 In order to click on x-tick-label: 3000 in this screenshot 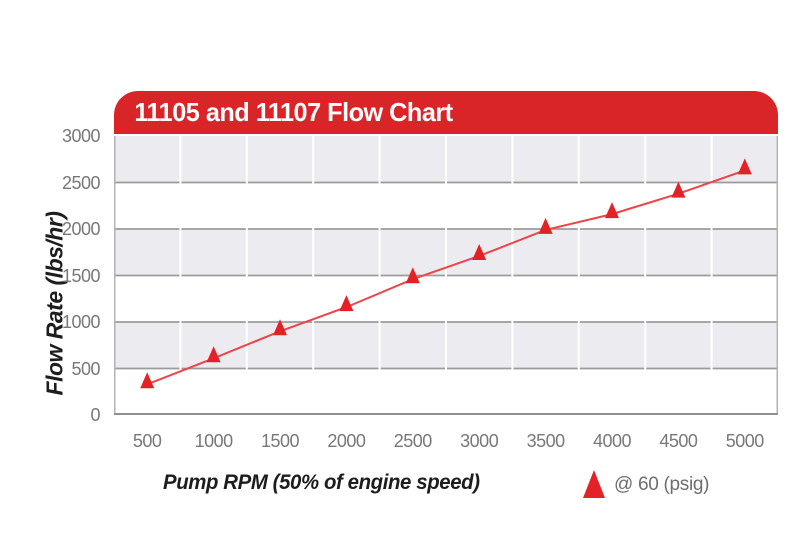, I will do `click(479, 441)`.